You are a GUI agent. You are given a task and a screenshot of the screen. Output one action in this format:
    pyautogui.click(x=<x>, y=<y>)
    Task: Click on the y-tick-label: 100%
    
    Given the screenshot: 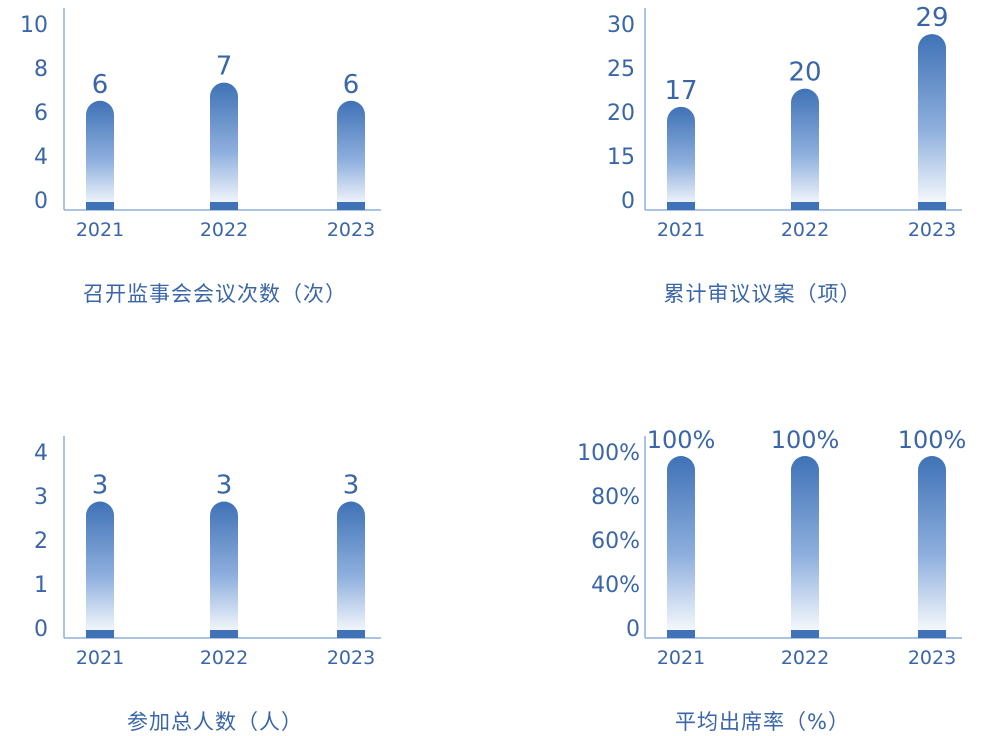 What is the action you would take?
    pyautogui.click(x=608, y=453)
    